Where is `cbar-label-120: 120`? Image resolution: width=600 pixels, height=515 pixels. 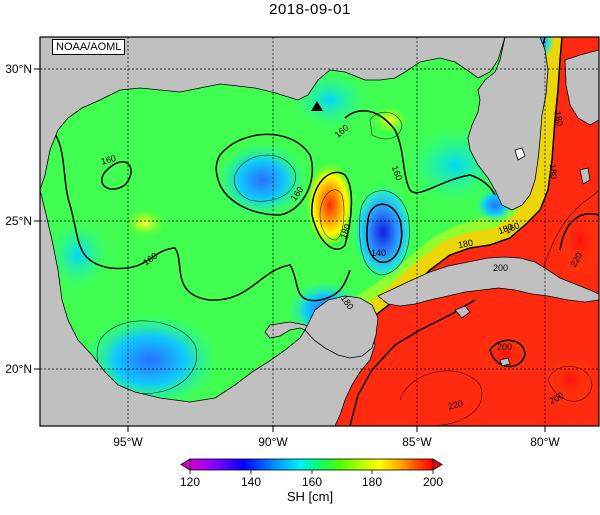 cbar-label-120: 120 is located at coordinates (190, 482).